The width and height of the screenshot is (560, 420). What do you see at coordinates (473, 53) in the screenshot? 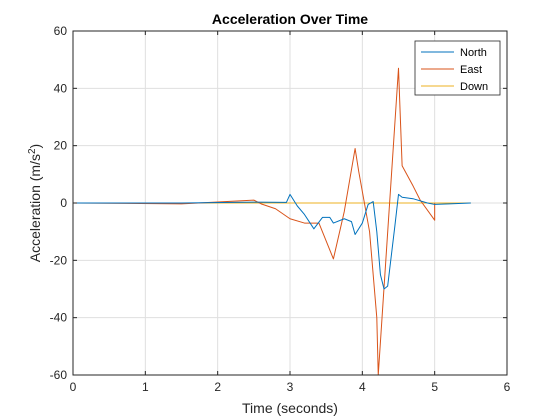
I see `legend-label-north: North` at bounding box center [473, 53].